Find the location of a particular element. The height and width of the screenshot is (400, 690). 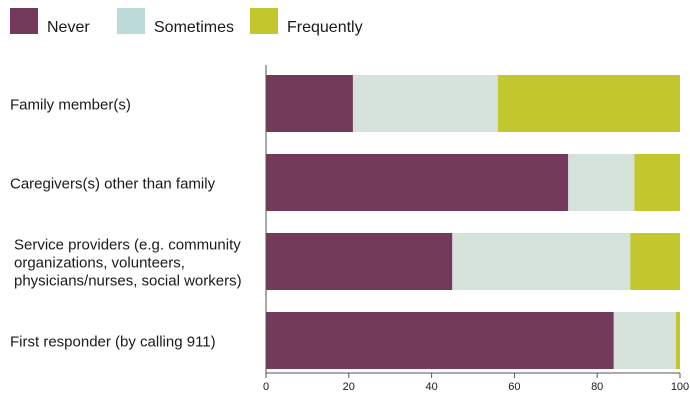

category-label-3-line-1: Service providers (e.g. community is located at coordinates (127, 245).